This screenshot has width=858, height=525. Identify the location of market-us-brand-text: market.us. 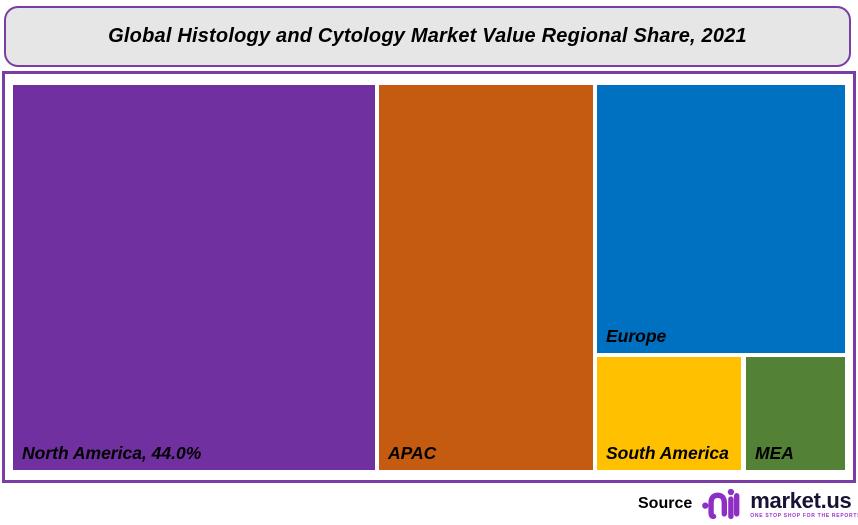
(801, 500).